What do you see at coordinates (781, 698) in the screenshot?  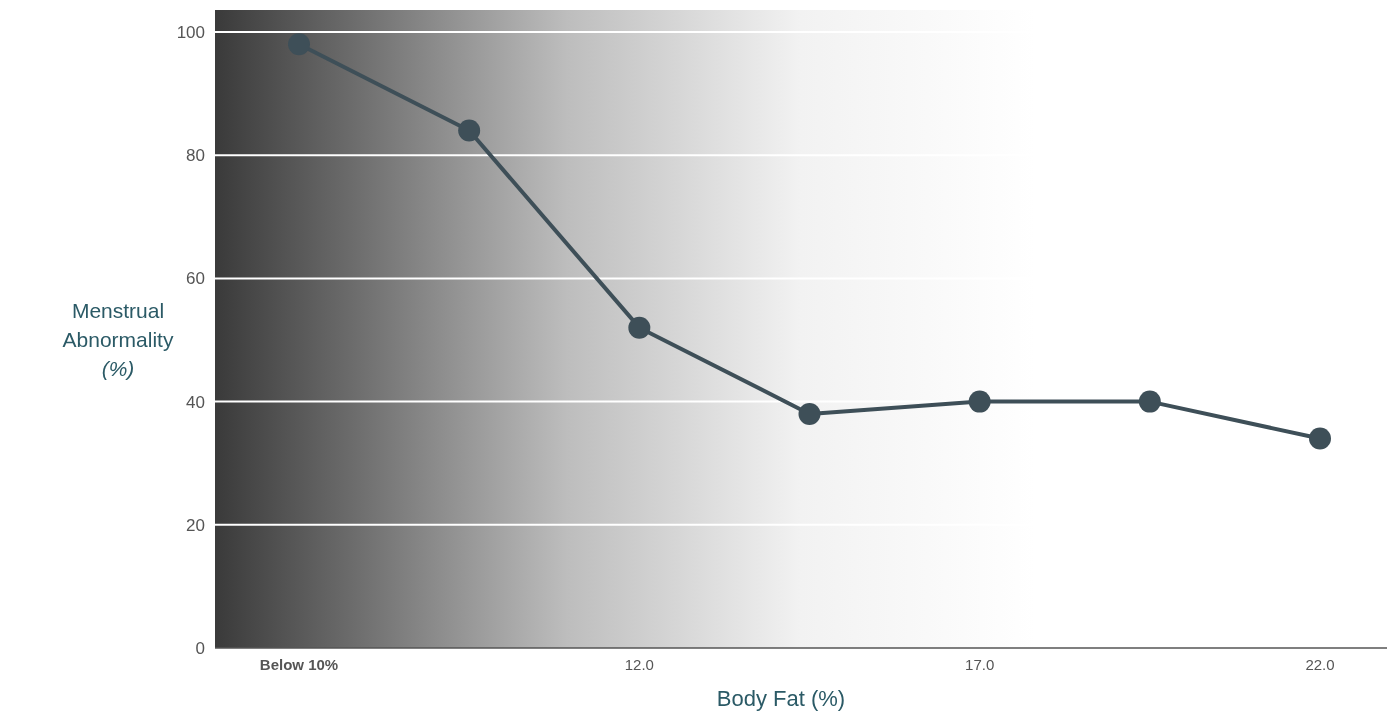 I see `x-axis-title: Body Fat (%)` at bounding box center [781, 698].